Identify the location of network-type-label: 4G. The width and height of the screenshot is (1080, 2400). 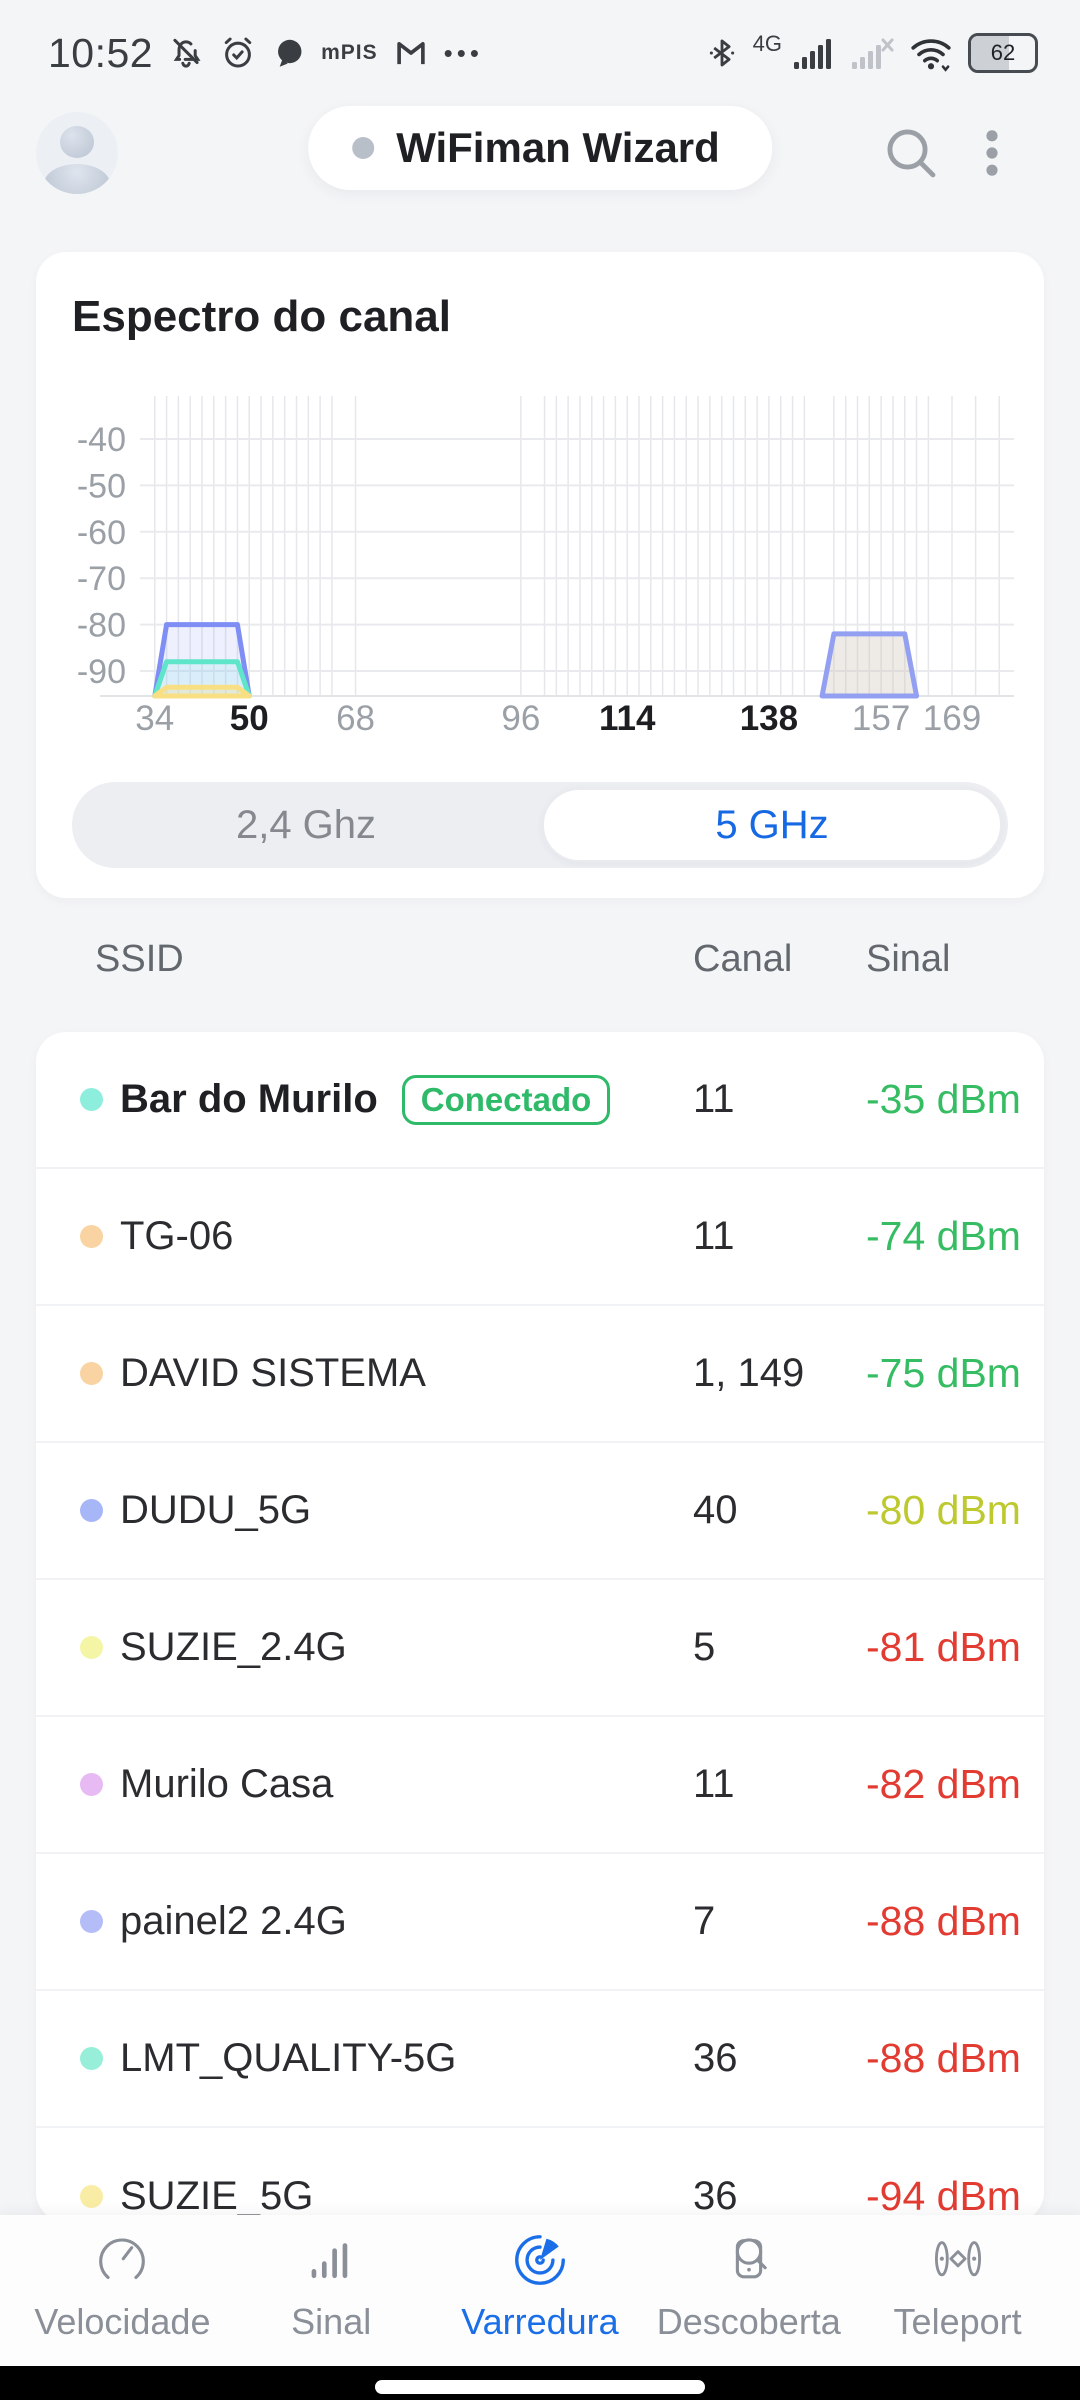
(767, 43).